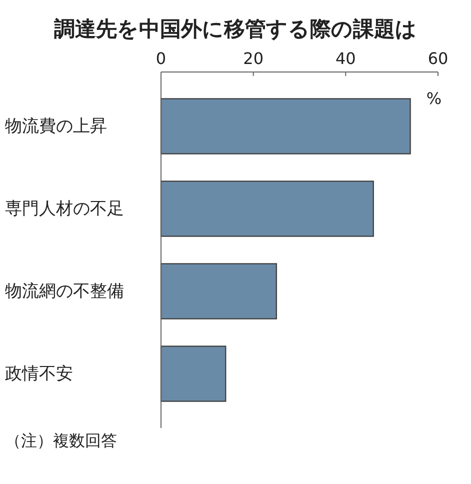  I want to click on chart-title: 調達先を中国外に移管する際の課題は, so click(235, 29).